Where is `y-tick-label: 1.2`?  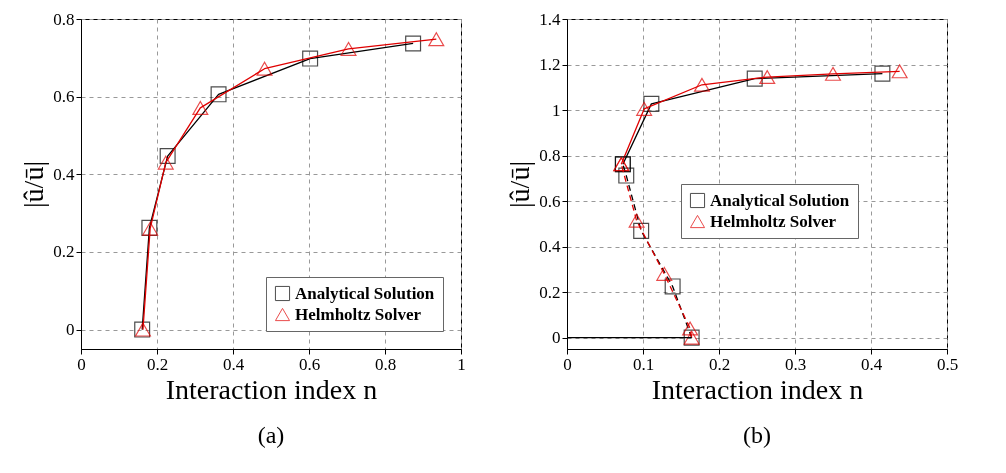
y-tick-label: 1.2 is located at coordinates (550, 65).